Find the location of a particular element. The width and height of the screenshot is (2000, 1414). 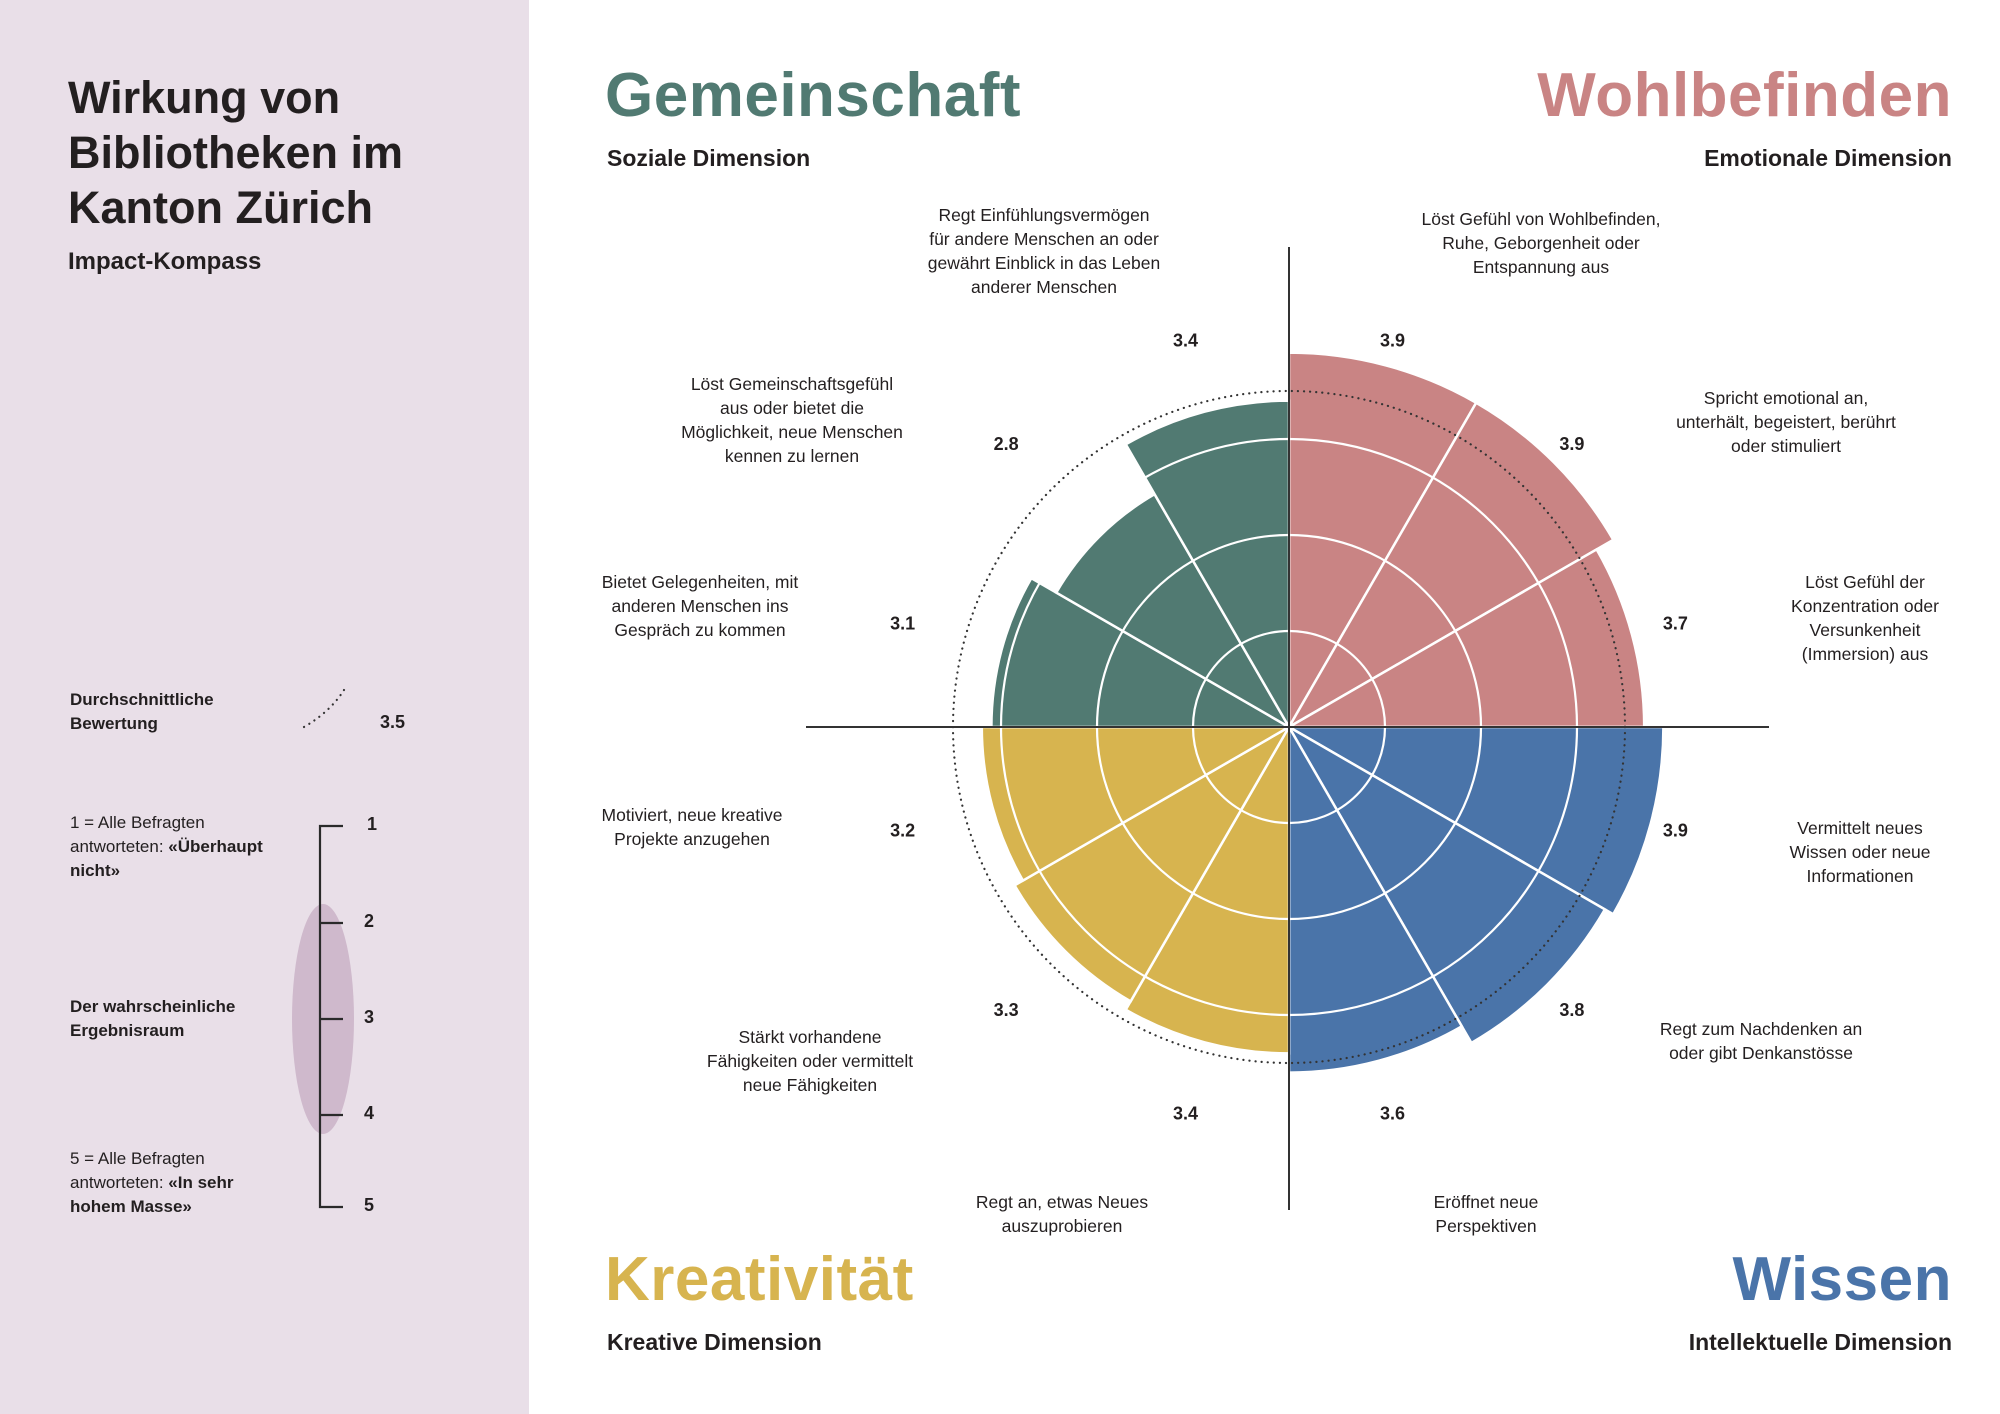

scale-tick-2: 2 is located at coordinates (369, 921).